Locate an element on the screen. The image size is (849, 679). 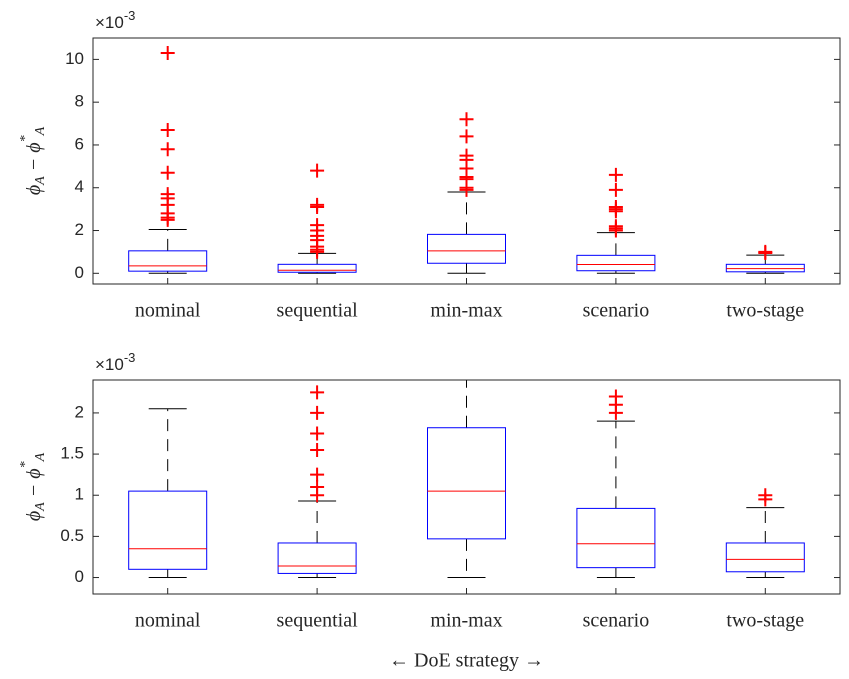
y-tick-label: 1.5 is located at coordinates (72, 453).